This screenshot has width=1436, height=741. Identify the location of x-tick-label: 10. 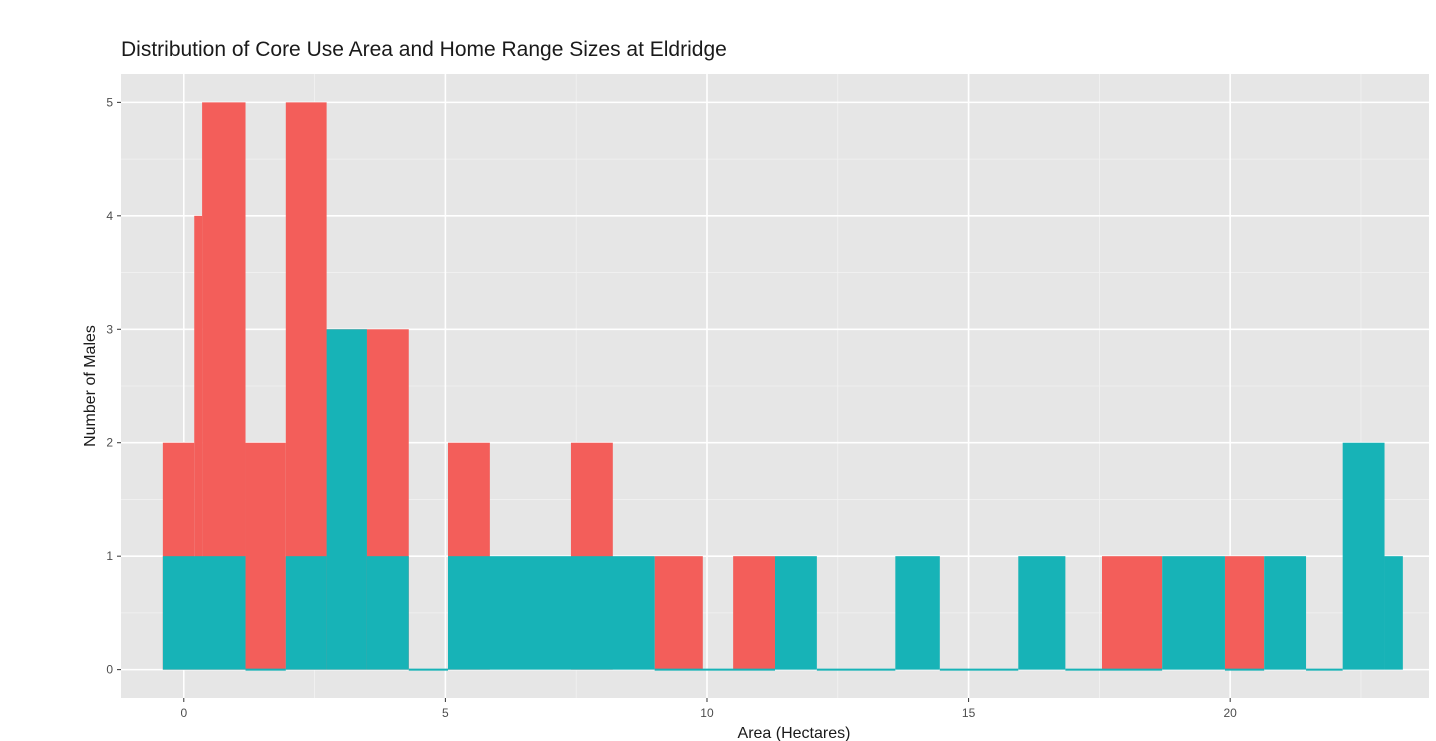
(707, 713).